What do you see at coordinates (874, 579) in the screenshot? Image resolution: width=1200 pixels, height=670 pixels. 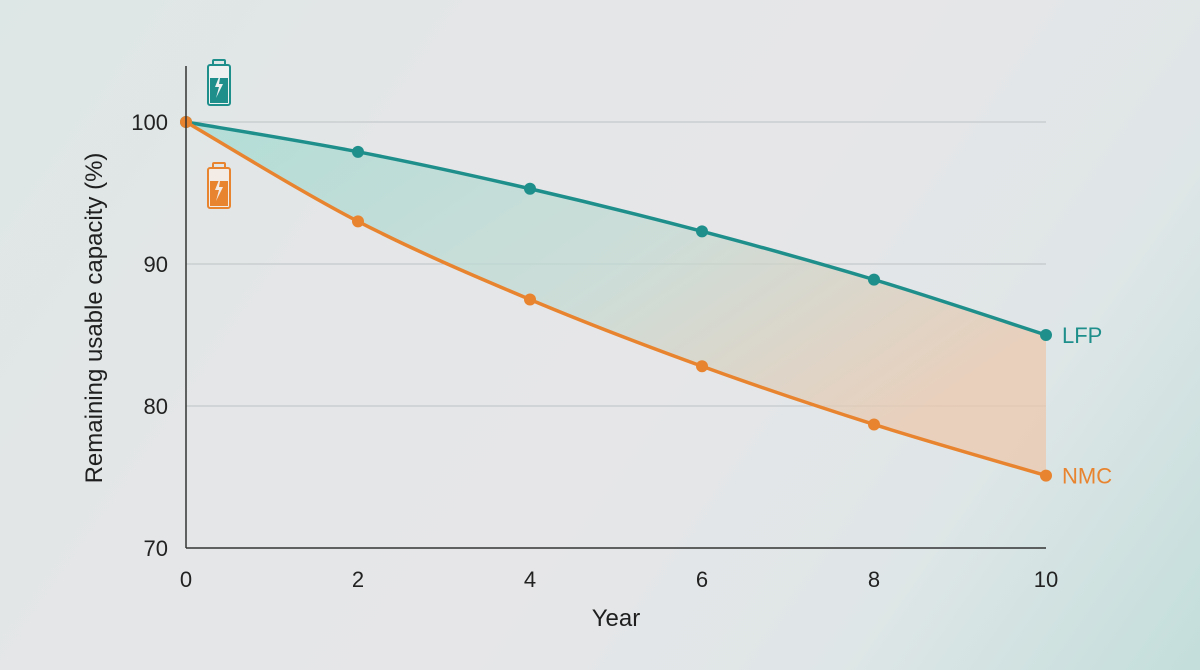 I see `x-tick-label: 8` at bounding box center [874, 579].